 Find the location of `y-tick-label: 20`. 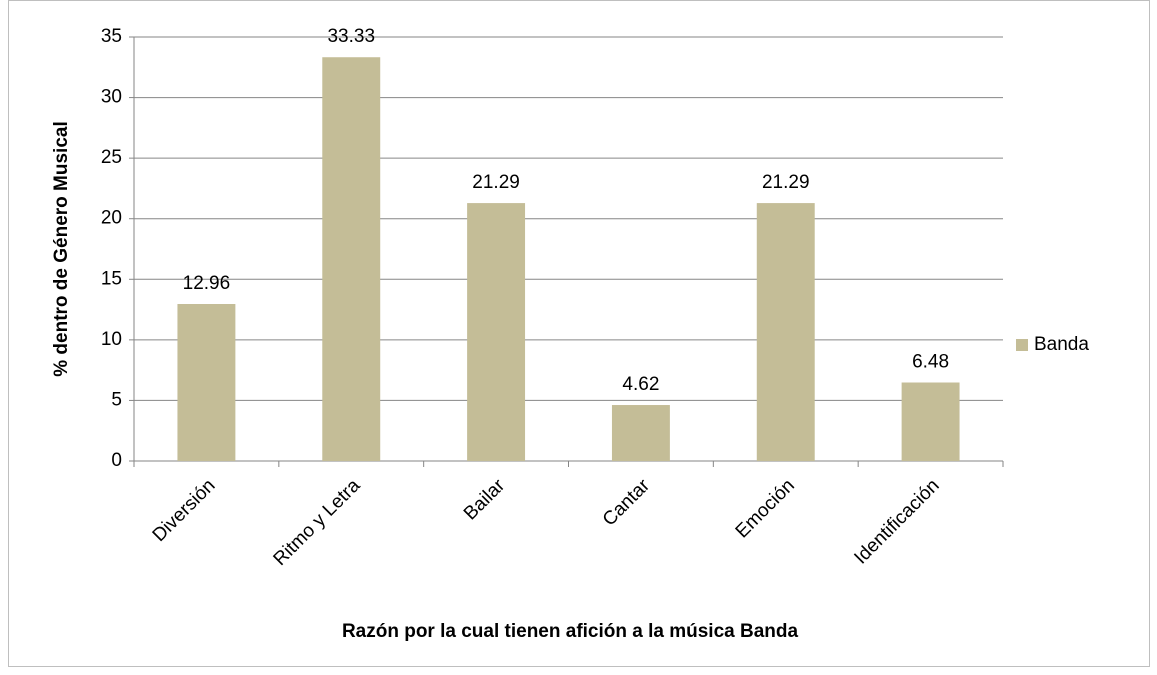

y-tick-label: 20 is located at coordinates (111, 218).